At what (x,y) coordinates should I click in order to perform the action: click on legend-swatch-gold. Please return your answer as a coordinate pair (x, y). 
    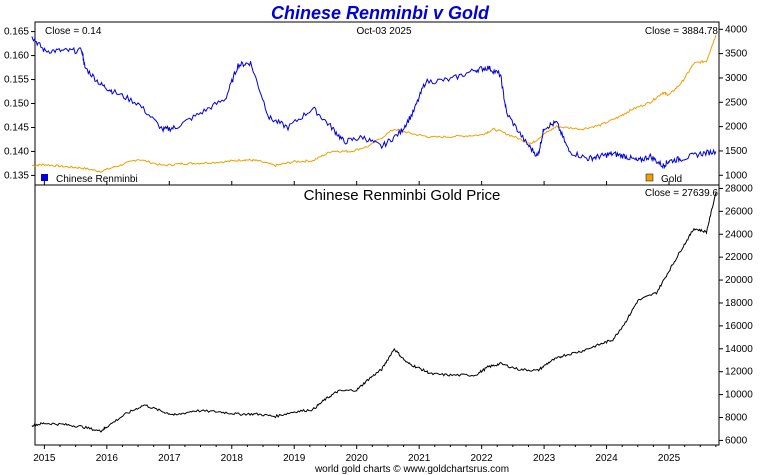
    Looking at the image, I should click on (649, 177).